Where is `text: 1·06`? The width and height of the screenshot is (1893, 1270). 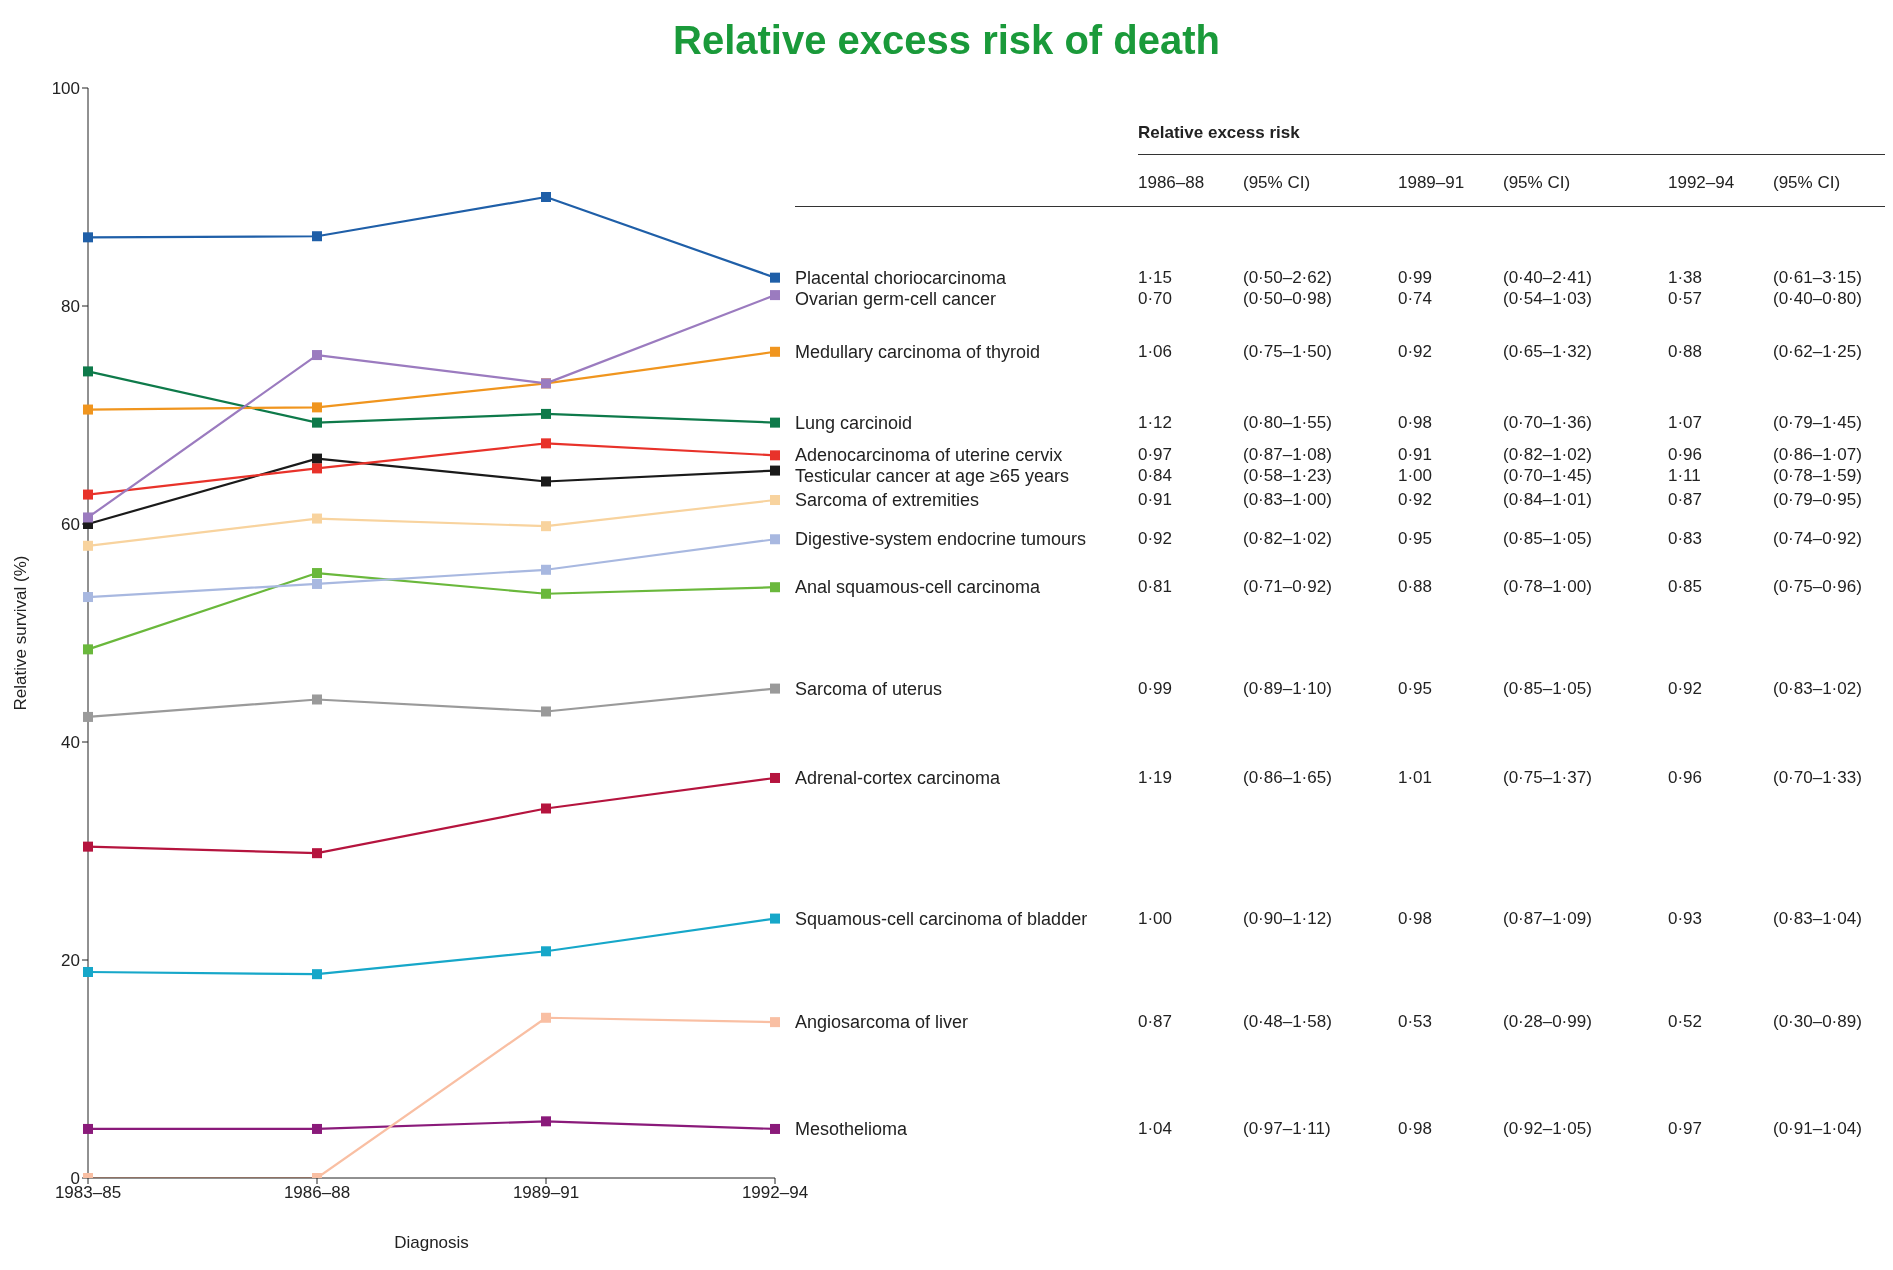 text: 1·06 is located at coordinates (1155, 351).